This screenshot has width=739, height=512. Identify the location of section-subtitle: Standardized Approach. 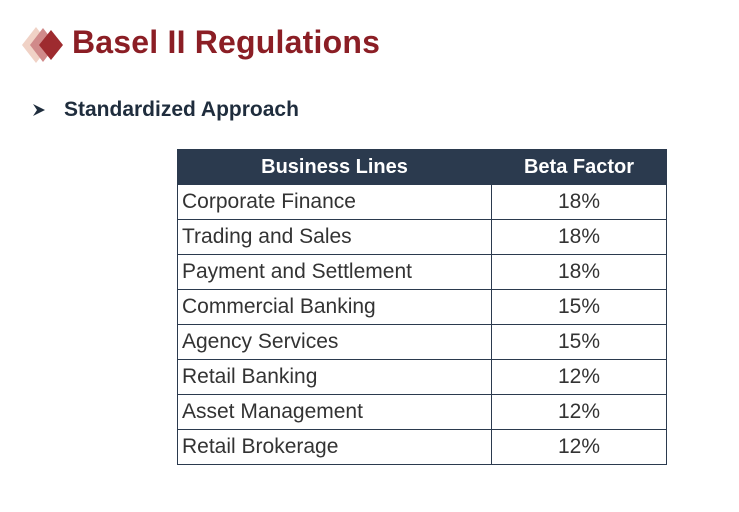
(181, 109).